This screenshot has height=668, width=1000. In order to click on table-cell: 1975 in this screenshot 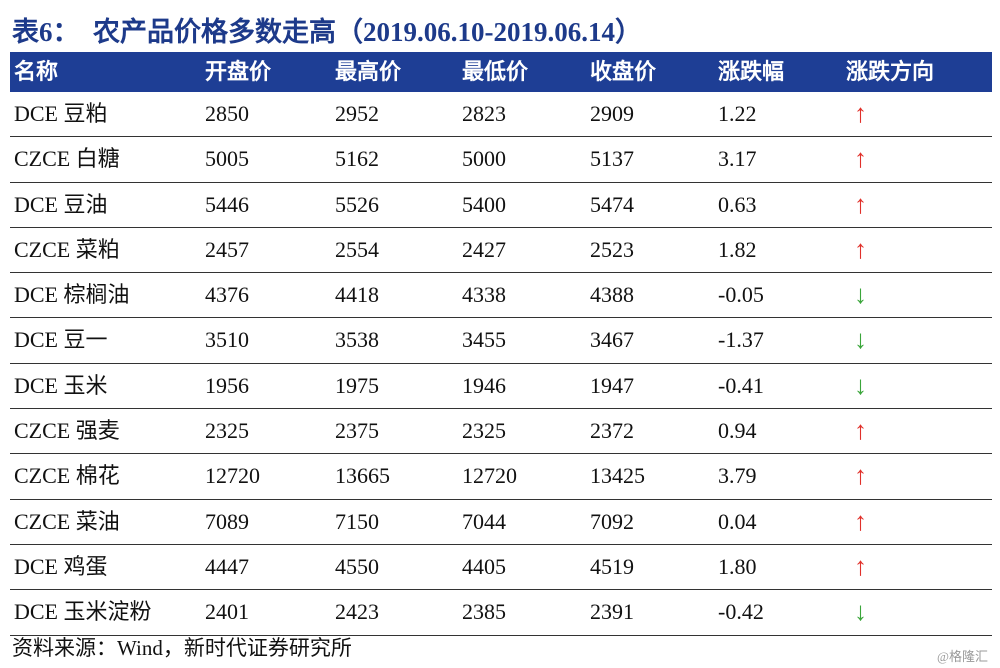, I will do `click(357, 385)`.